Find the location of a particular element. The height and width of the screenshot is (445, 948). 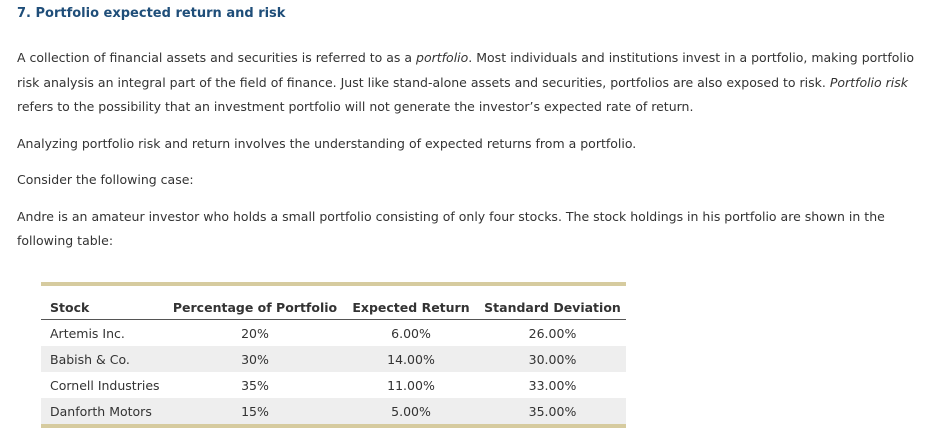

header-expected-return: Expected Return is located at coordinates (411, 303).